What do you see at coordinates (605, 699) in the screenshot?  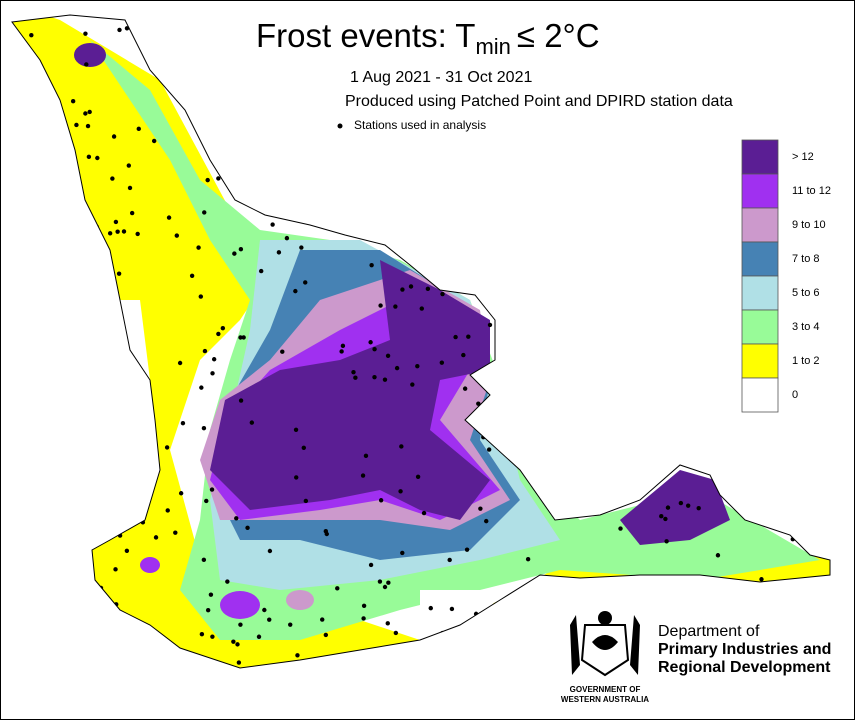 I see `logo-gov2: WESTERN AUSTRALIA` at bounding box center [605, 699].